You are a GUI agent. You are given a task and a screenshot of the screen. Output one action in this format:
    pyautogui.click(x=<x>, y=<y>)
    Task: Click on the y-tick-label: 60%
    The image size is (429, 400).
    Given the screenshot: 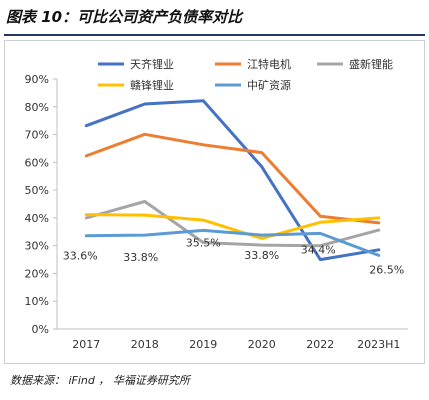 What is the action you would take?
    pyautogui.click(x=37, y=162)
    